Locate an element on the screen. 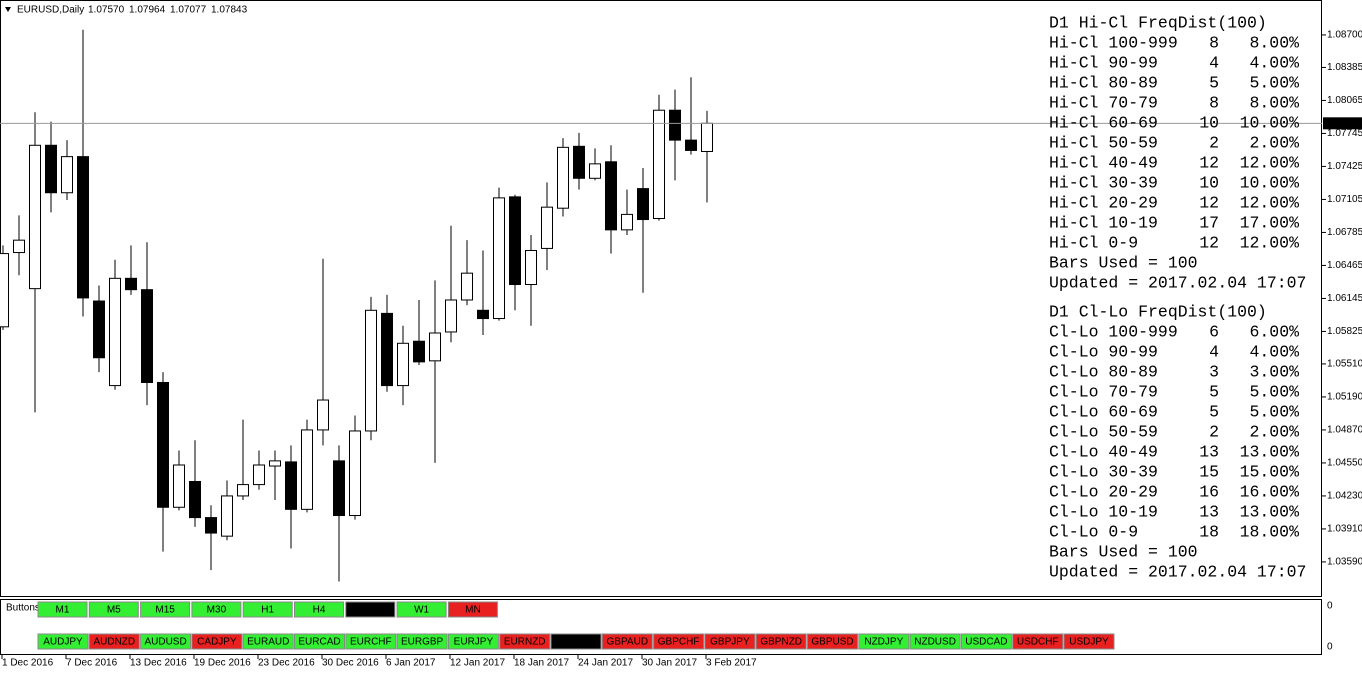 The height and width of the screenshot is (675, 1362). row-label: Hi-Cl 40-49 is located at coordinates (1103, 162).